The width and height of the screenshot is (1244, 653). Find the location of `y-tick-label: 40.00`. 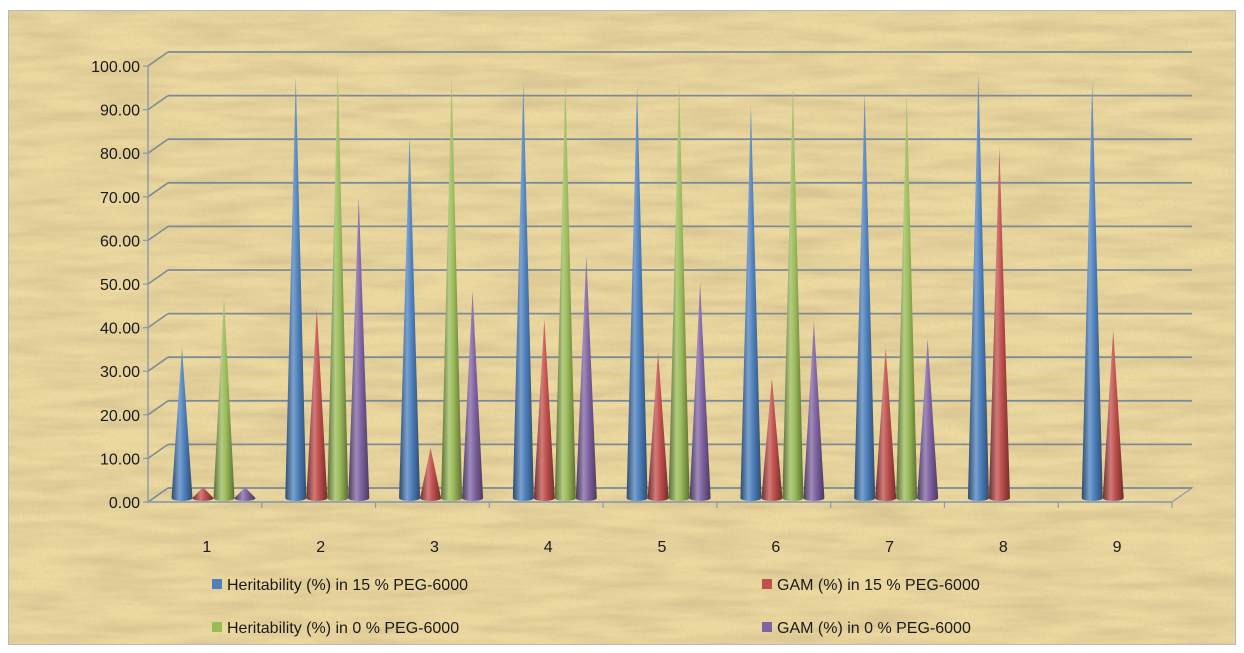

y-tick-label: 40.00 is located at coordinates (120, 329).